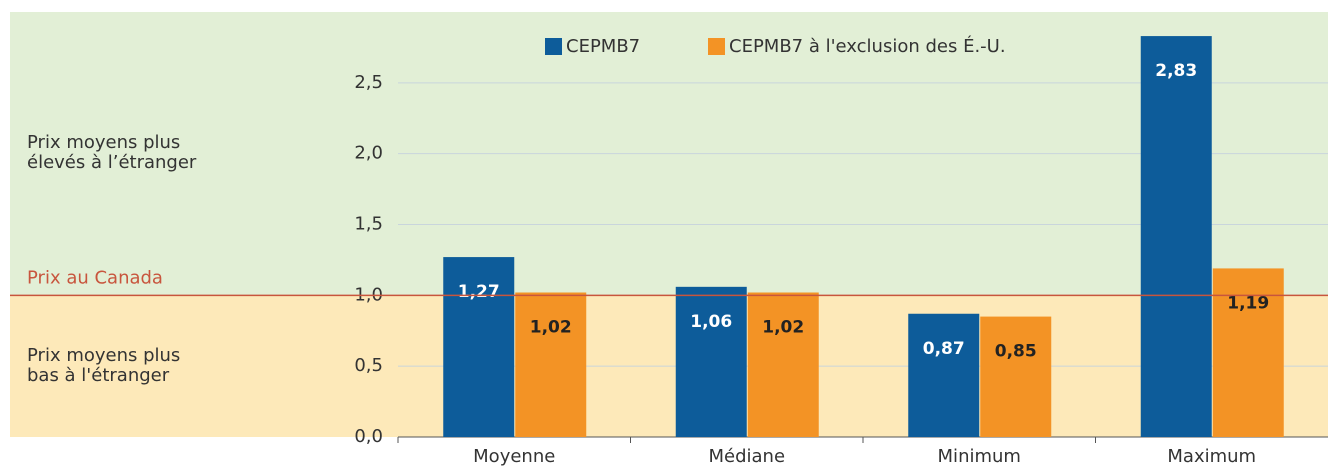 The image size is (1328, 468). I want to click on x-tick-label: Moyenne, so click(514, 456).